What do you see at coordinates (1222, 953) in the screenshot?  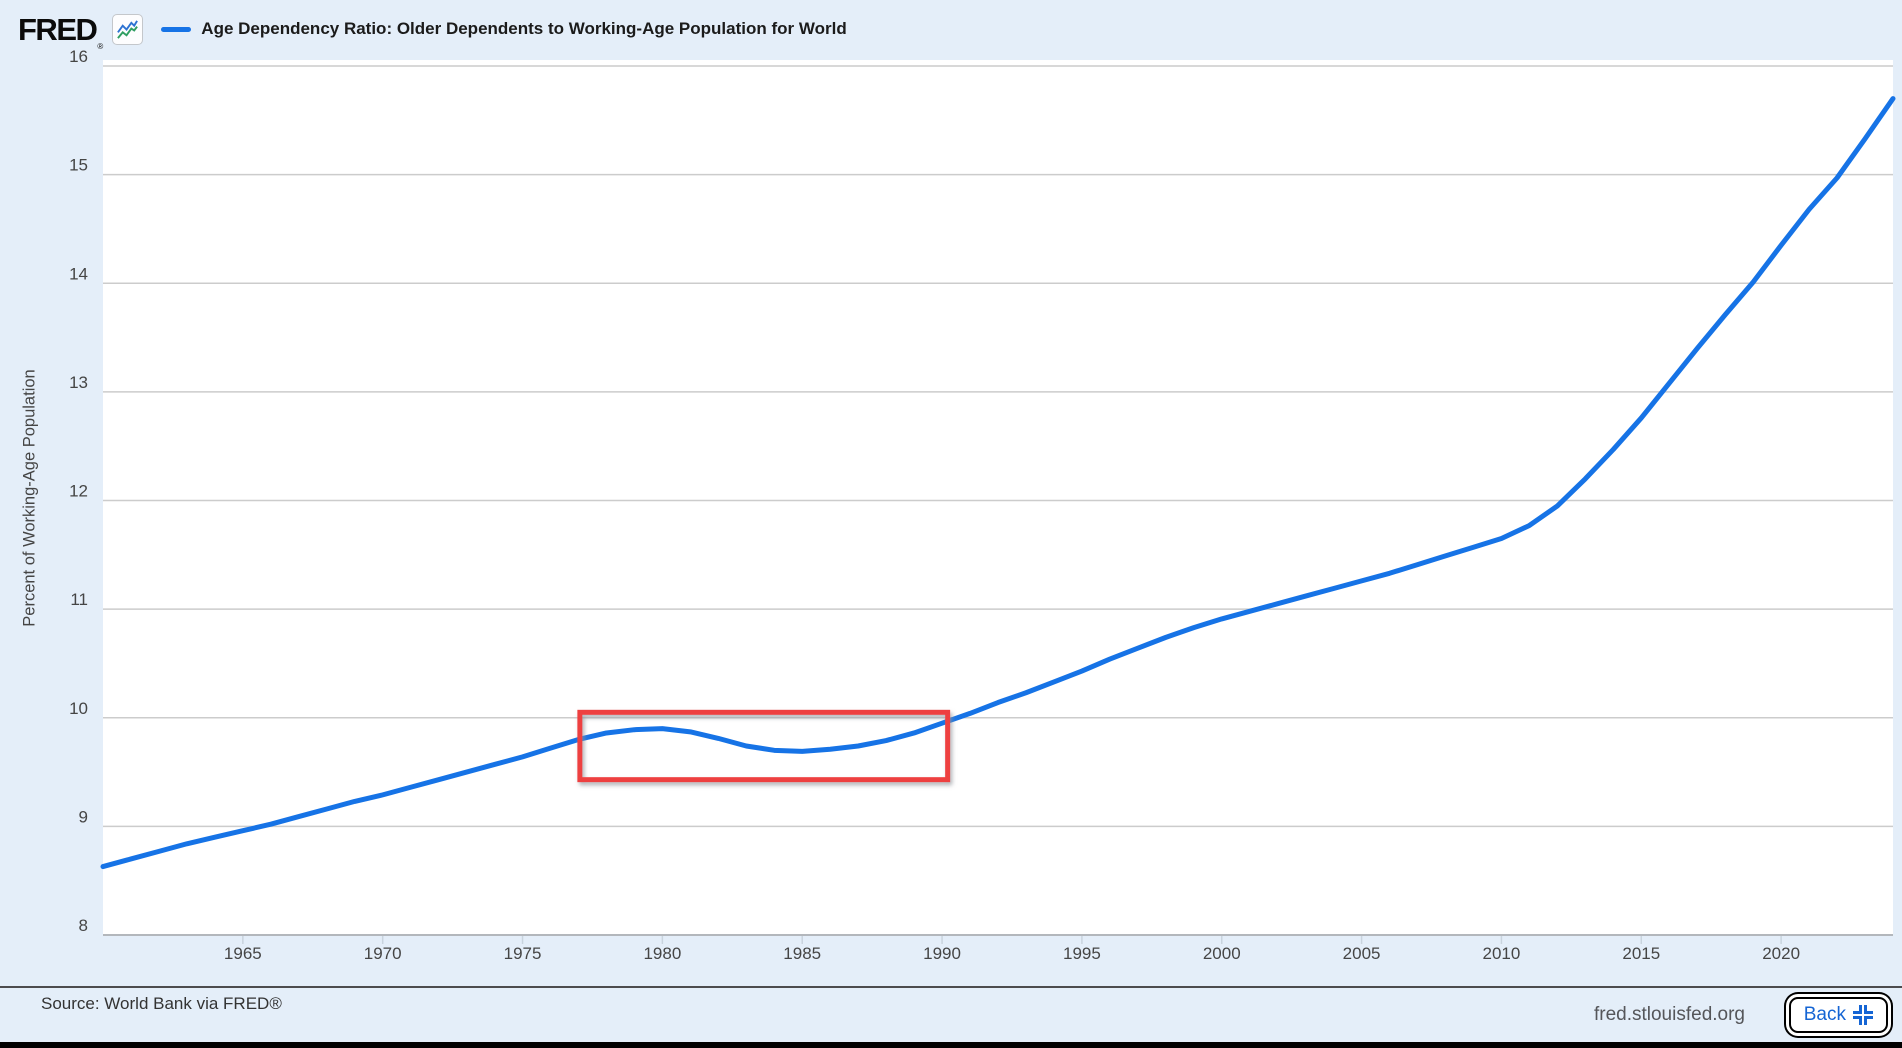 I see `x-tick-label: 2000` at bounding box center [1222, 953].